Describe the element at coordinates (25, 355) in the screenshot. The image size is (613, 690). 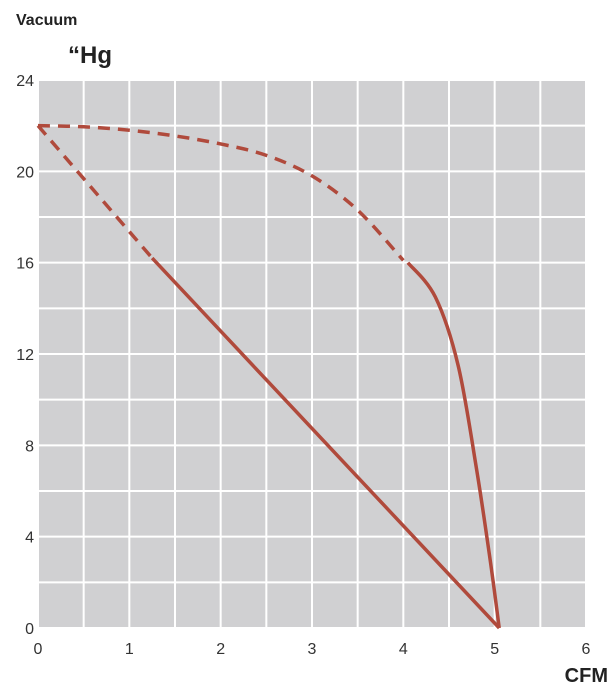
I see `y-tick-label: 12` at that location.